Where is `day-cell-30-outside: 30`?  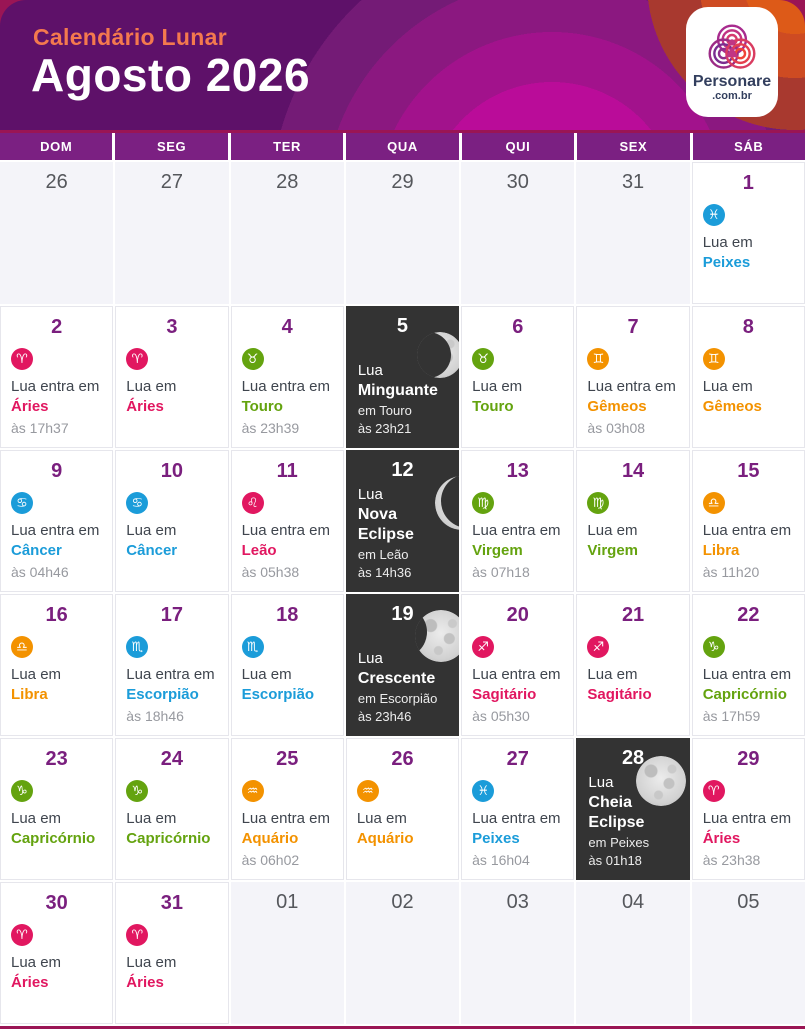 day-cell-30-outside: 30 is located at coordinates (518, 233).